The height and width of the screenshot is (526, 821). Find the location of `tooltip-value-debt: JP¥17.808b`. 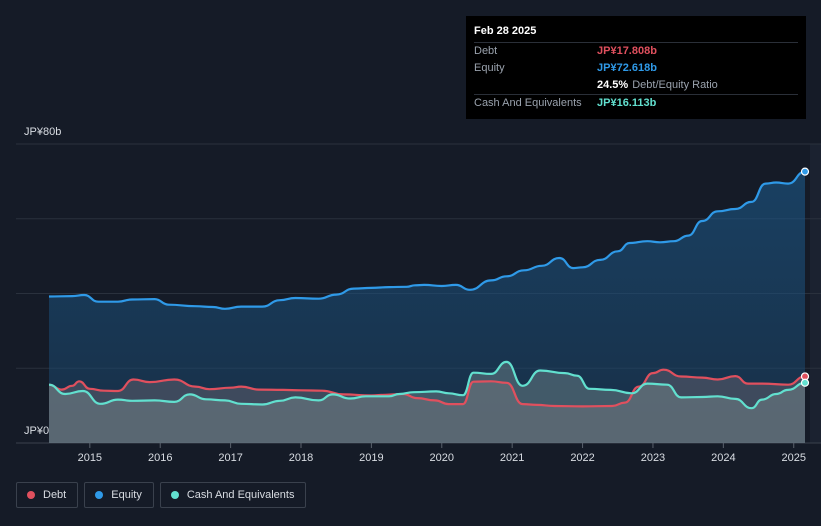

tooltip-value-debt: JP¥17.808b is located at coordinates (627, 51).